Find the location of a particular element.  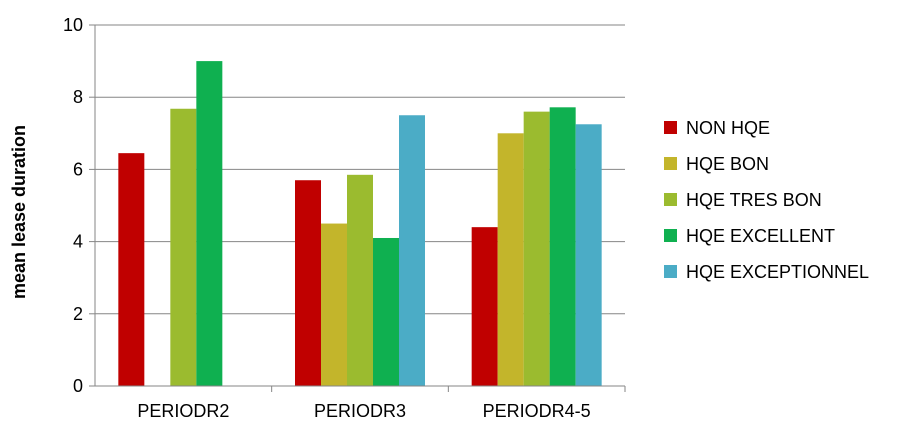

legend-label: NON HQE is located at coordinates (728, 128).